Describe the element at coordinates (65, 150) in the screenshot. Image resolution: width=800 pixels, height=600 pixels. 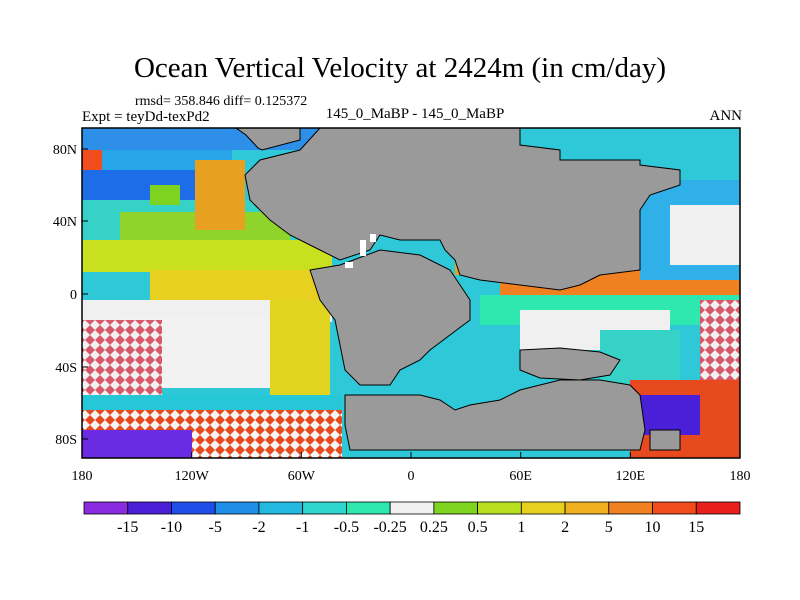
I see `lat-tick-label: 80N` at that location.